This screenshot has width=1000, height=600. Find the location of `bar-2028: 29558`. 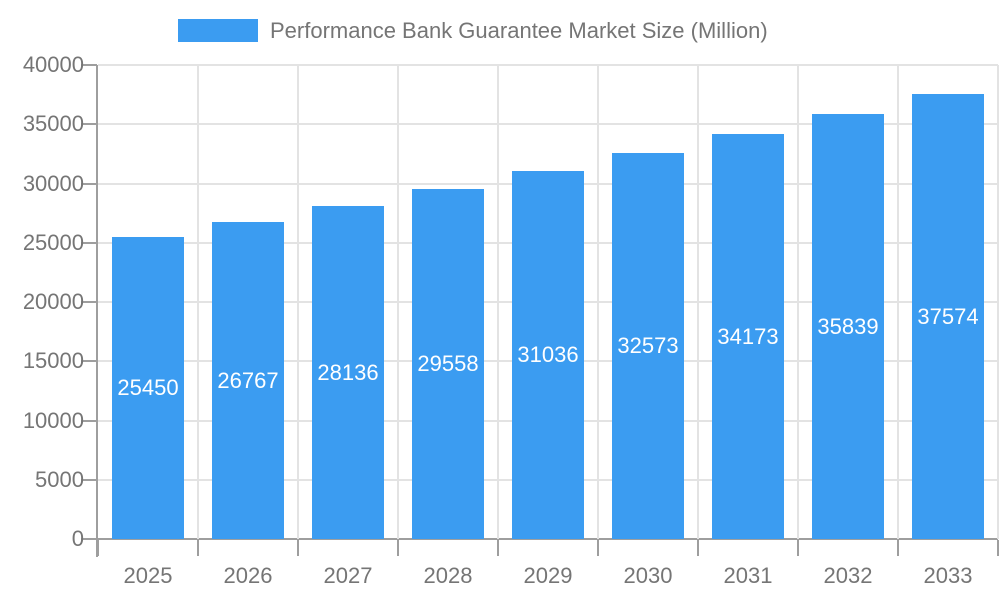

bar-2028: 29558 is located at coordinates (448, 364).